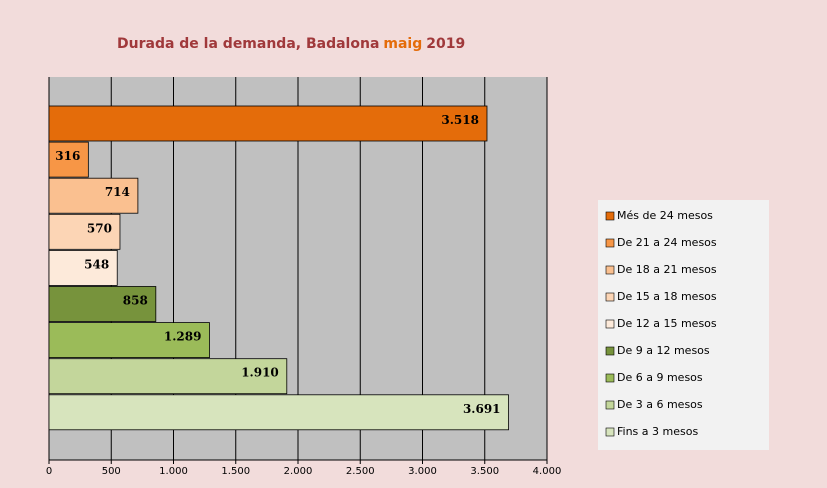 The image size is (827, 488). Describe the element at coordinates (49, 471) in the screenshot. I see `x-tick-label: 0` at that location.